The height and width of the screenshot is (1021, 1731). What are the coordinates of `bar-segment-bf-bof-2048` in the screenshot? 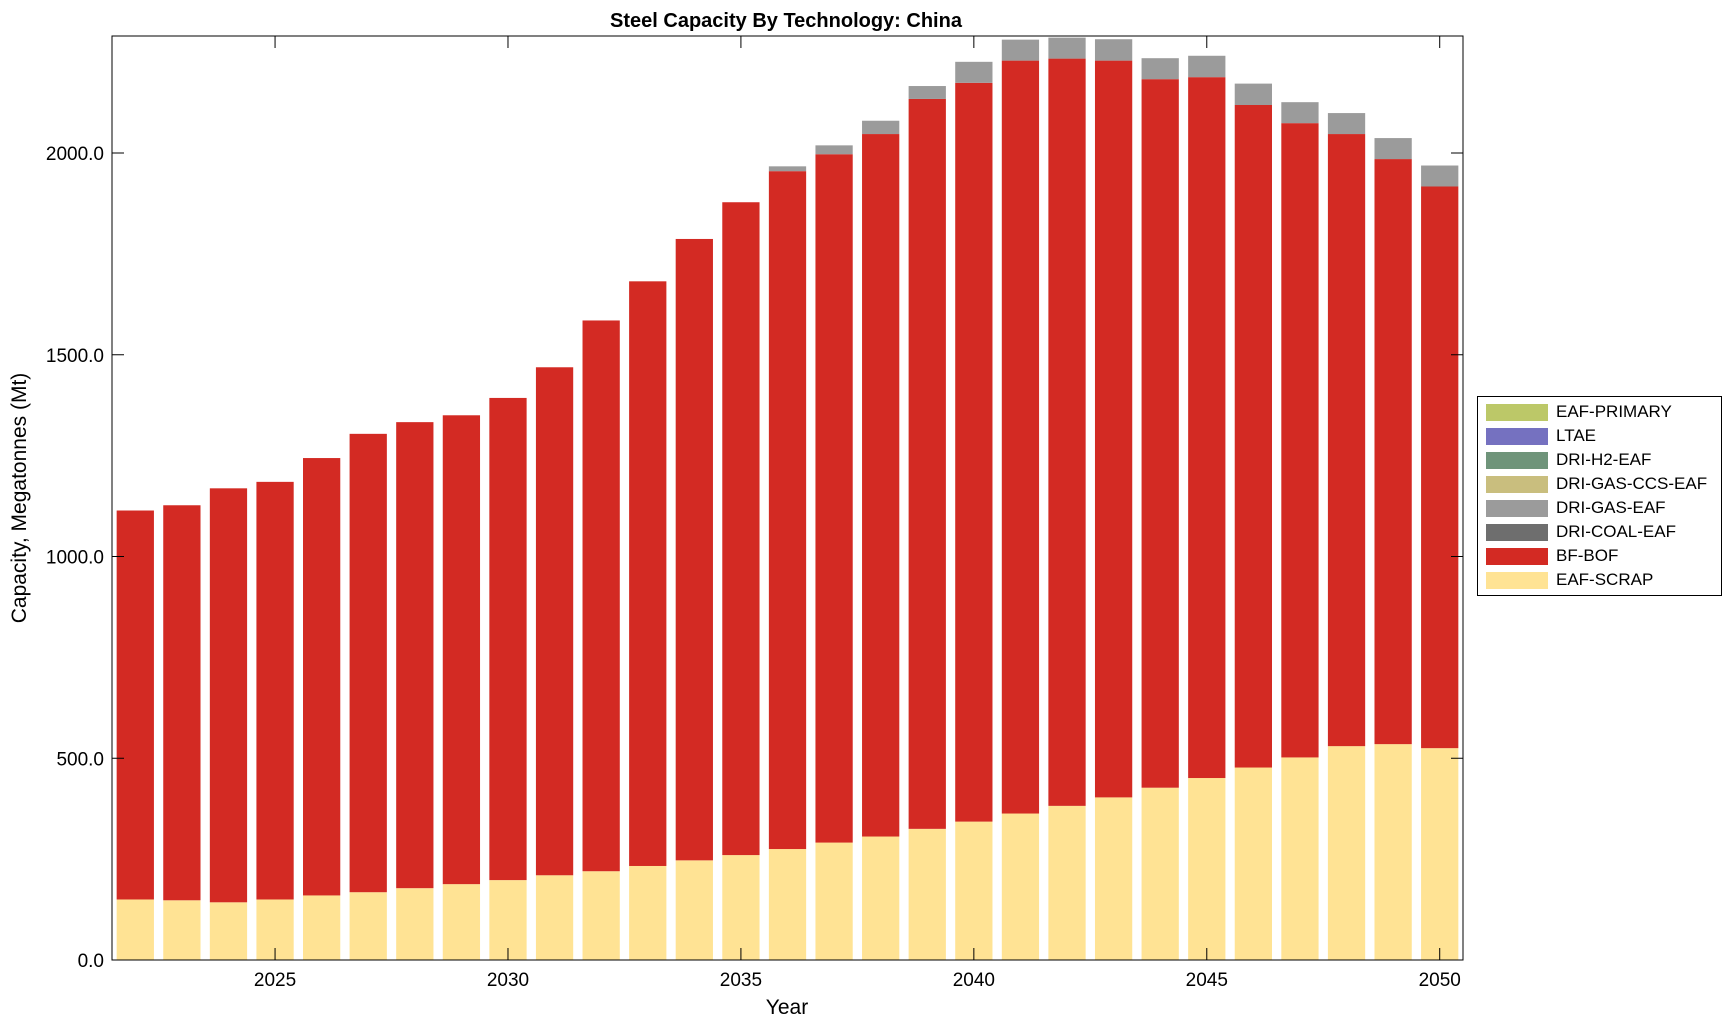 It's located at (1346, 440).